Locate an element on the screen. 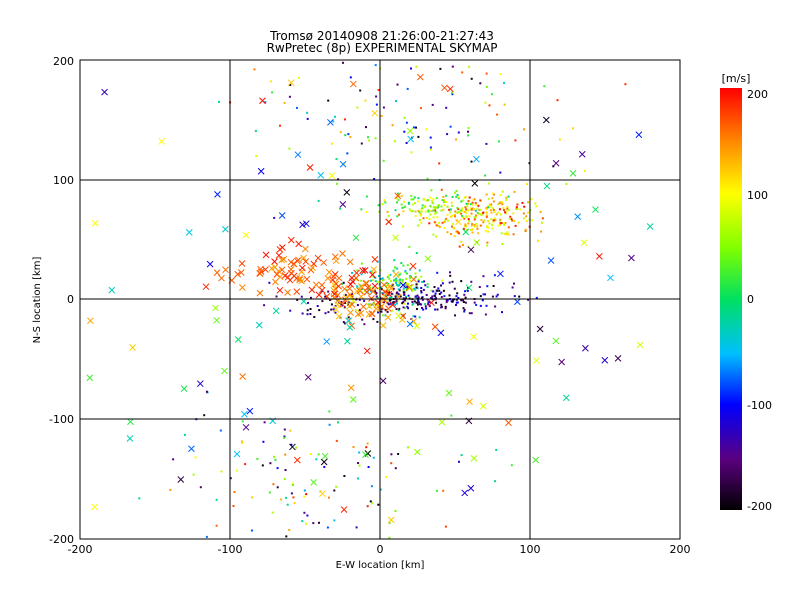 This screenshot has height=600, width=800. y-tick-label: 200 is located at coordinates (63, 61).